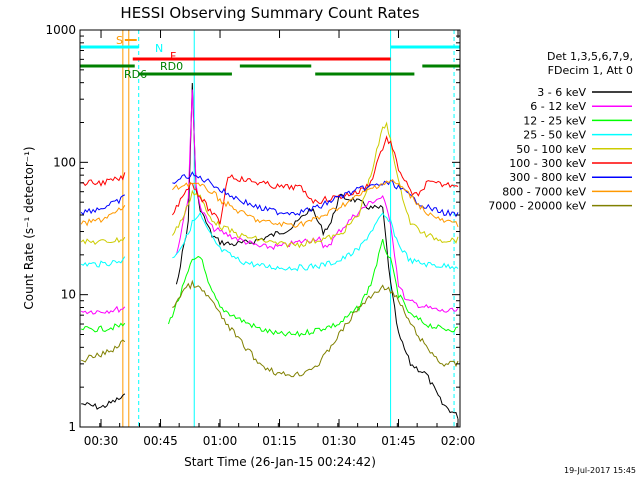 Image resolution: width=640 pixels, height=480 pixels. I want to click on y-tick-label: 1, so click(72, 427).